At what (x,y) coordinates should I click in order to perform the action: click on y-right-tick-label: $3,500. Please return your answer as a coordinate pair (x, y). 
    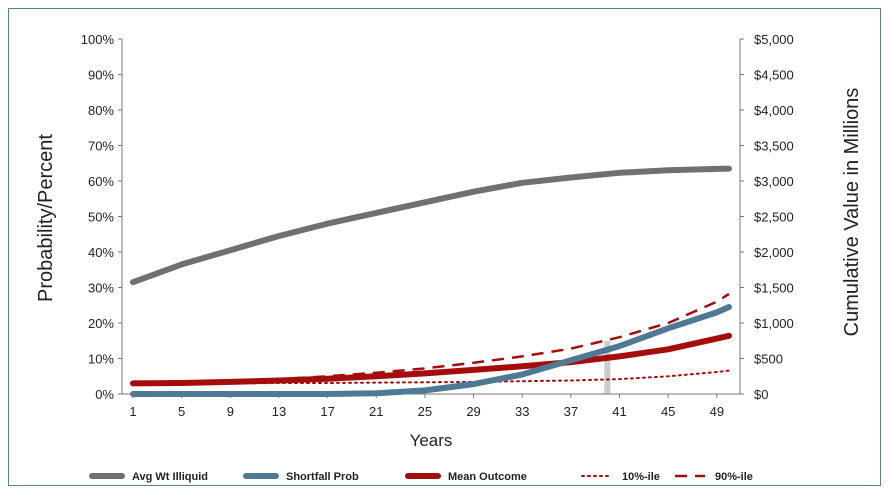
    Looking at the image, I should click on (774, 146).